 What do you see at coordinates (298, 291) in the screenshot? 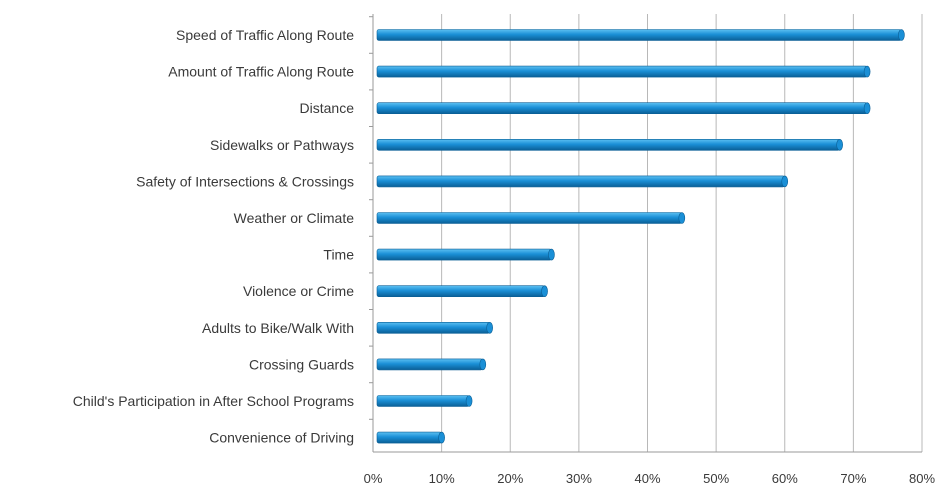
I see `category-label: Violence or Crime` at bounding box center [298, 291].